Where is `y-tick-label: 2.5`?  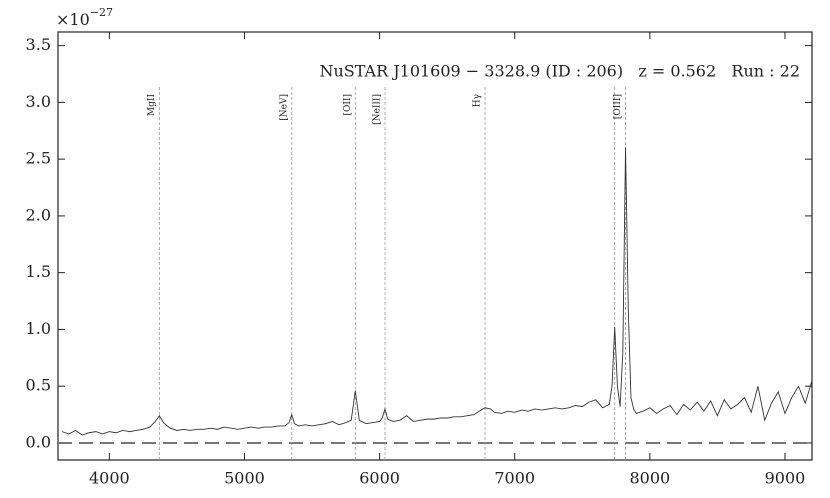
y-tick-label: 2.5 is located at coordinates (38, 158).